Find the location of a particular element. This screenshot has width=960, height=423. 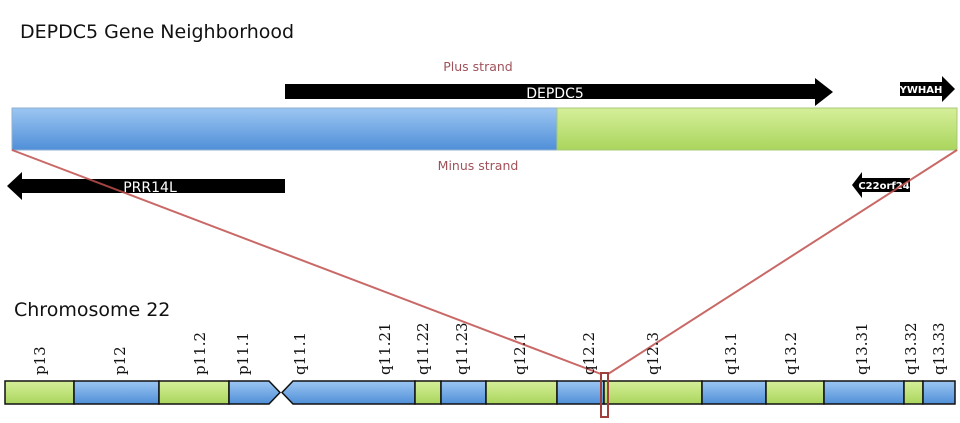

prr14l-gene-arrow: PRR14L is located at coordinates (146, 186).